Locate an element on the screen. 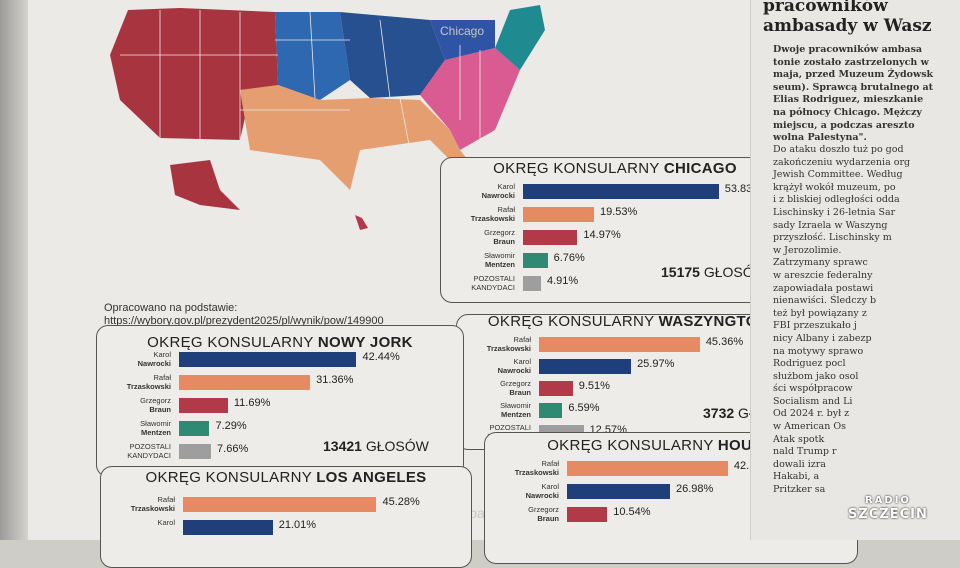 The width and height of the screenshot is (960, 568). article-line: Do ataku doszło tuż po god is located at coordinates (838, 149).